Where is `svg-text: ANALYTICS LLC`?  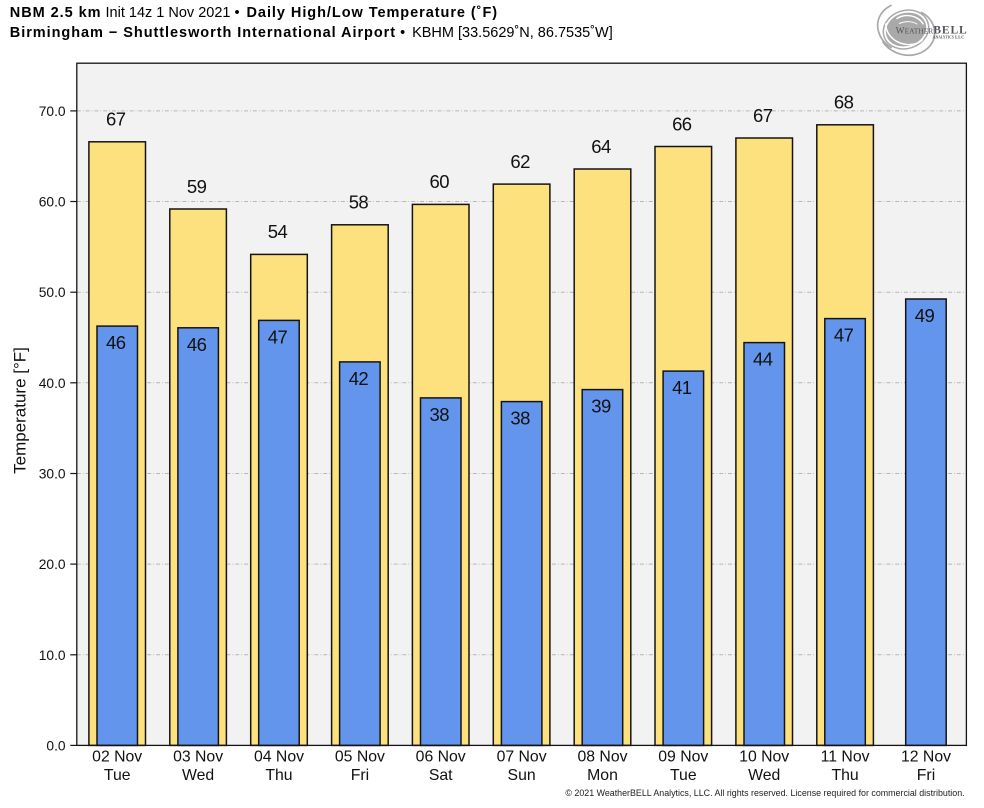 svg-text: ANALYTICS LLC is located at coordinates (948, 37).